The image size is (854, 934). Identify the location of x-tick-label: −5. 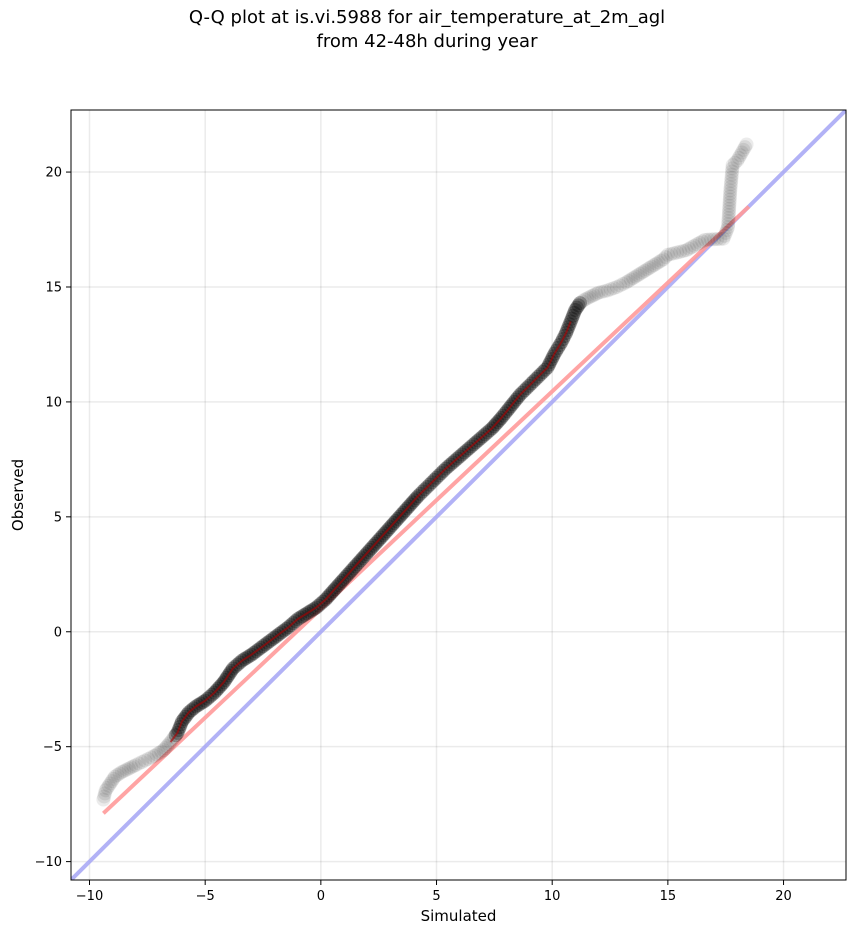
(205, 896).